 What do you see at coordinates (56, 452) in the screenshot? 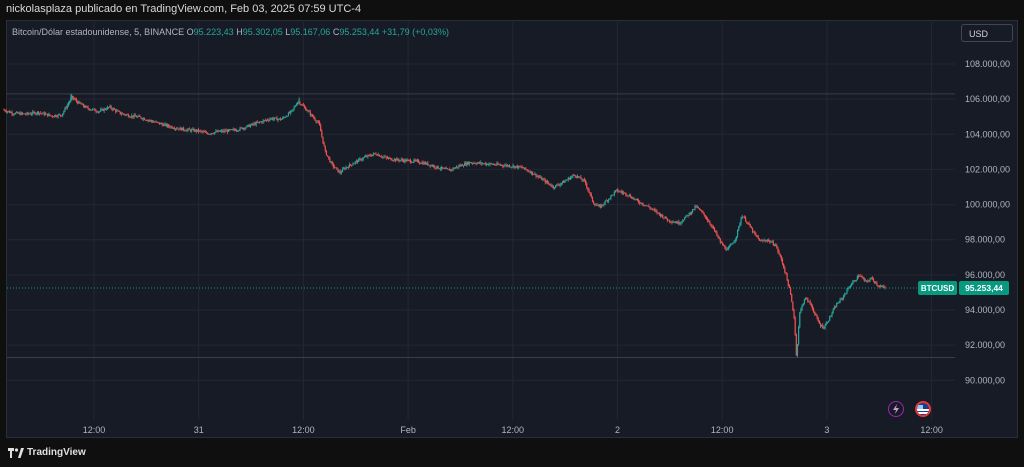
I see `brand-name: TradingView` at bounding box center [56, 452].